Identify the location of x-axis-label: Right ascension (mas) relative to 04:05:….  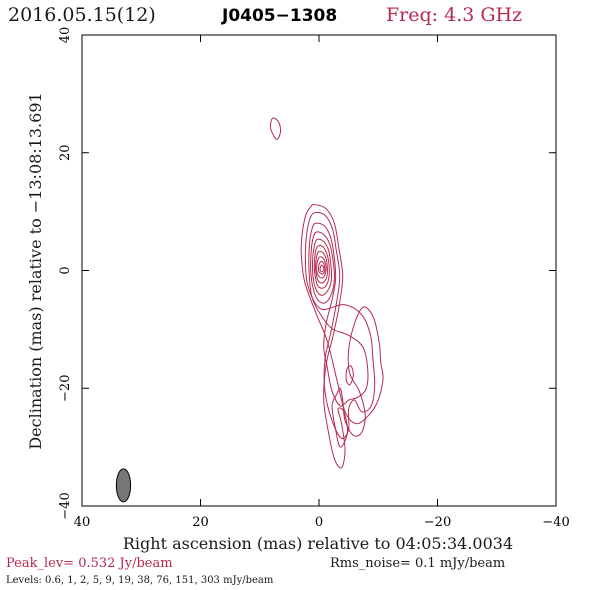
(318, 543).